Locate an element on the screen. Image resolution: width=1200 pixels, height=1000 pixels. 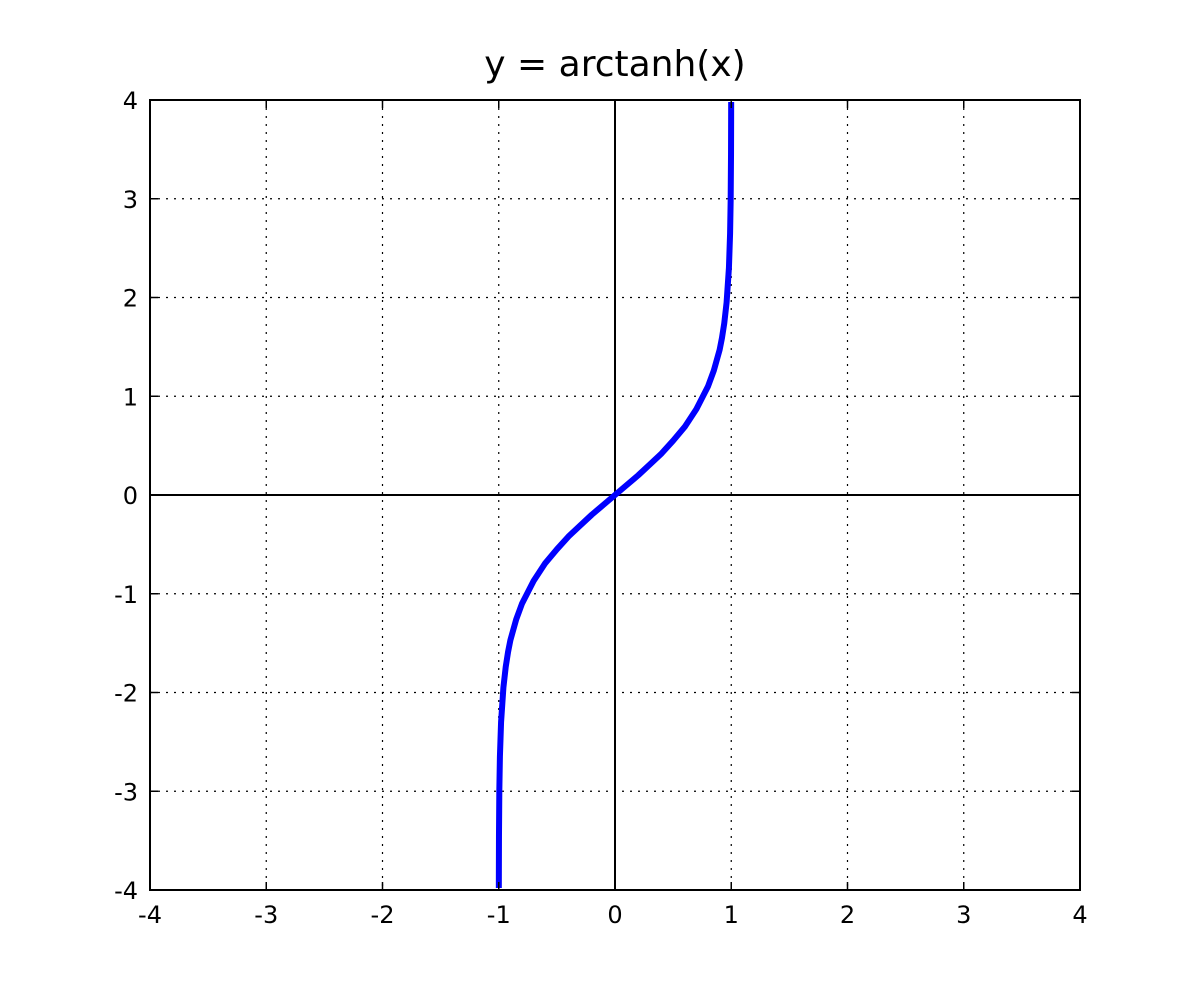
y-tick-label: -1 is located at coordinates (126, 595).